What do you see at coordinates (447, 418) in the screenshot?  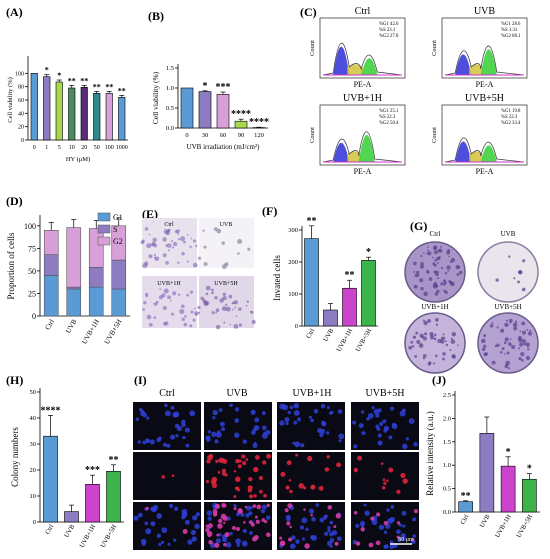 I see `chart-j-ytick-label-4: 2.0` at bounding box center [447, 418].